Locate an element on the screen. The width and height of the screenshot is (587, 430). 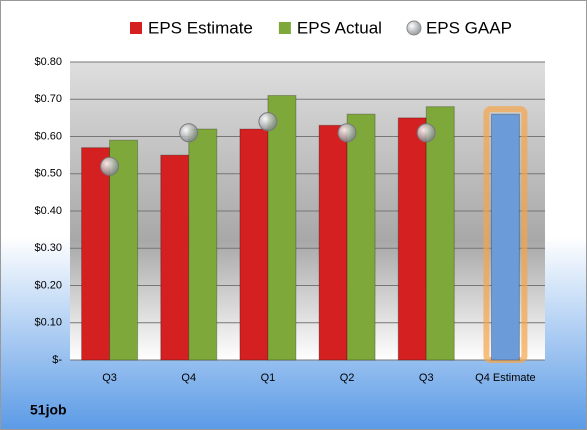
y-tick-label: $0.70 is located at coordinates (48, 99).